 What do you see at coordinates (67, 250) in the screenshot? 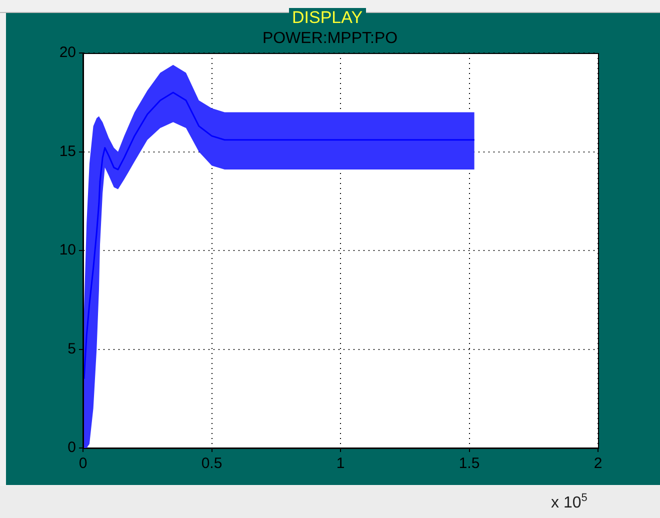
I see `y-tick-label: 10` at bounding box center [67, 250].